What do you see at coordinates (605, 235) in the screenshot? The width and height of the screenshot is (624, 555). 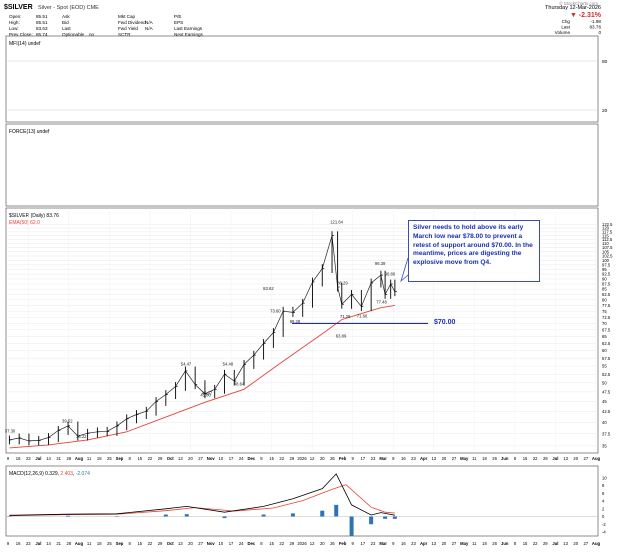 I see `price-tick-label: 115` at bounding box center [605, 235].